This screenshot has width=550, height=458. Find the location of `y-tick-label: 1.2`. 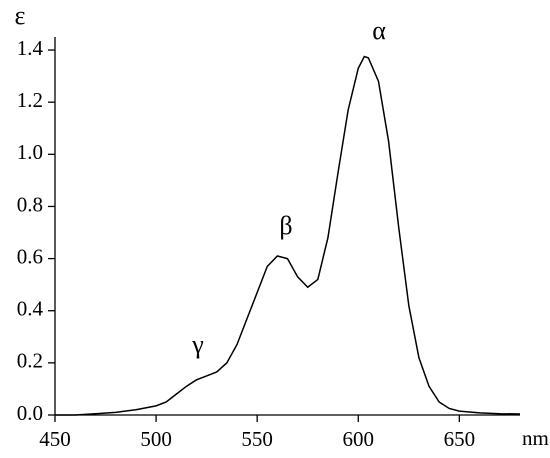

y-tick-label: 1.2 is located at coordinates (30, 100).